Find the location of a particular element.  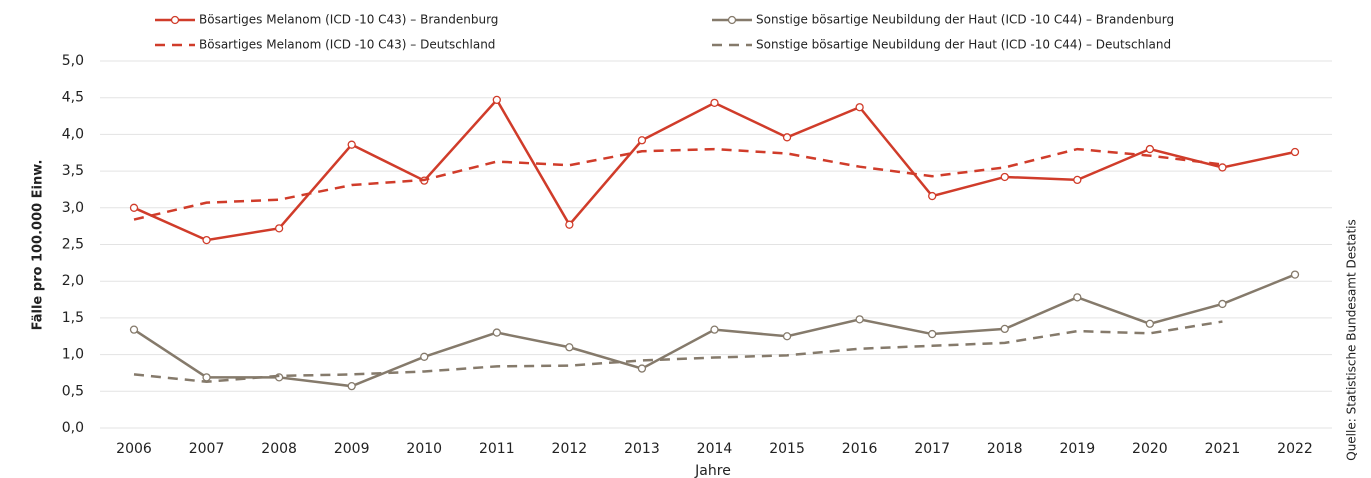

y-tick-label: 0,0 is located at coordinates (73, 428).